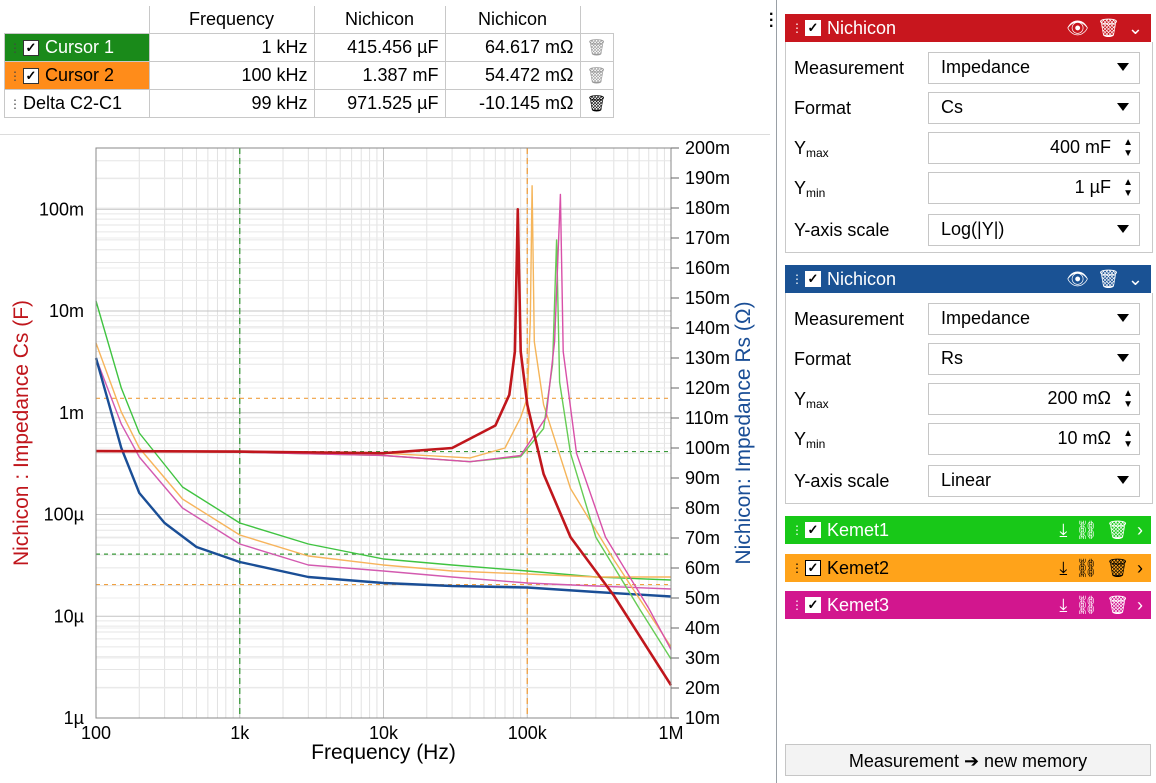 The width and height of the screenshot is (1156, 783). Describe the element at coordinates (512, 20) in the screenshot. I see `header-series-2: Nichicon` at that location.